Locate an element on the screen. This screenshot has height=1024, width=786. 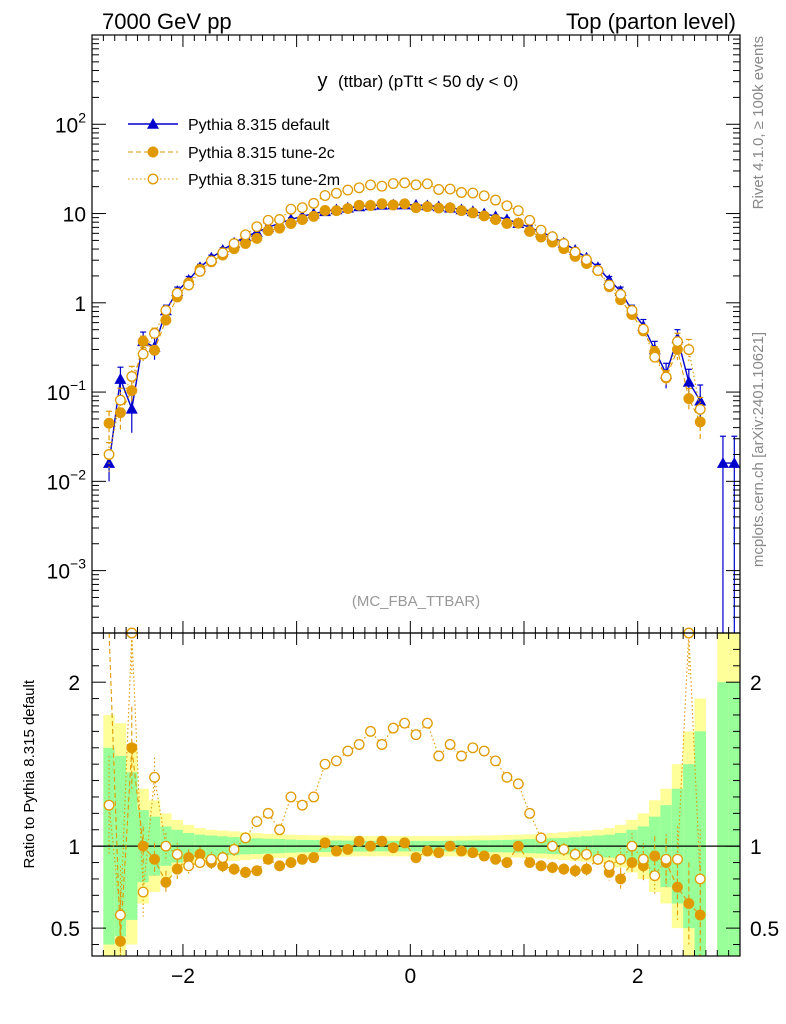
ratio-y-tick-label: 0.5 is located at coordinates (65, 929).